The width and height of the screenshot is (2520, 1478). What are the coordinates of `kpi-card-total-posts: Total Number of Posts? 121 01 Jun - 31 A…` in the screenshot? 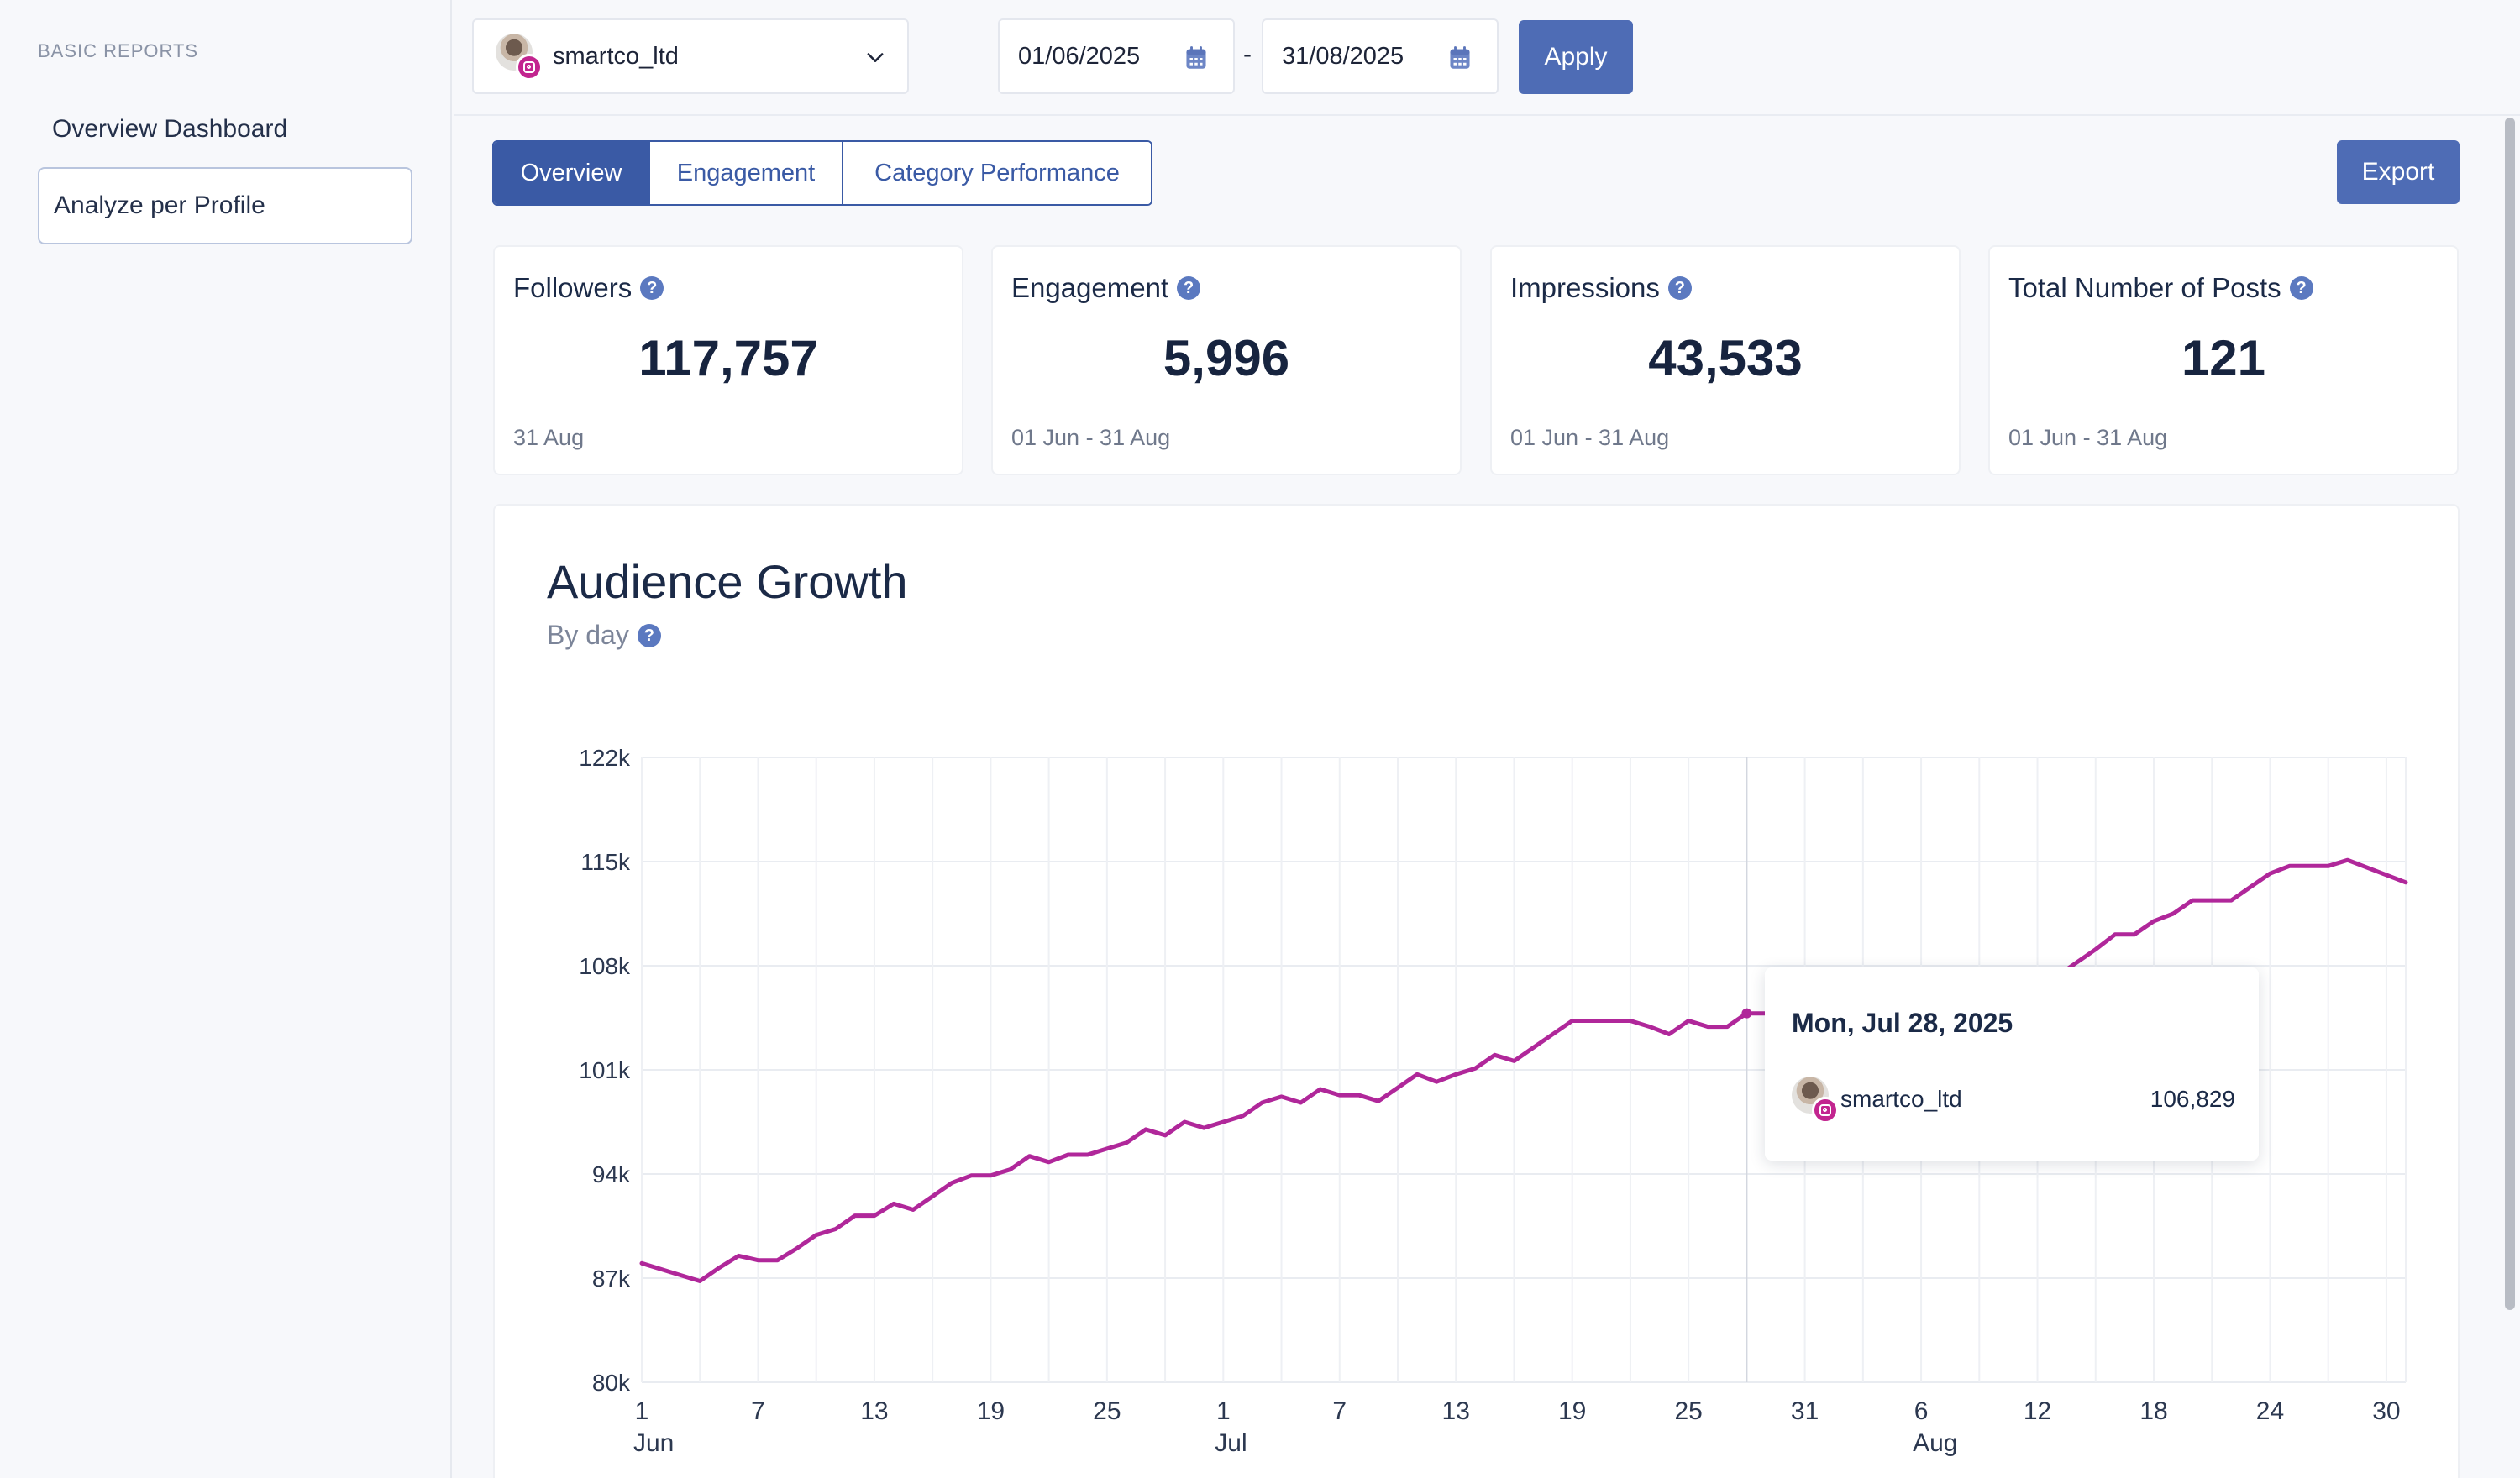 It's located at (2223, 360).